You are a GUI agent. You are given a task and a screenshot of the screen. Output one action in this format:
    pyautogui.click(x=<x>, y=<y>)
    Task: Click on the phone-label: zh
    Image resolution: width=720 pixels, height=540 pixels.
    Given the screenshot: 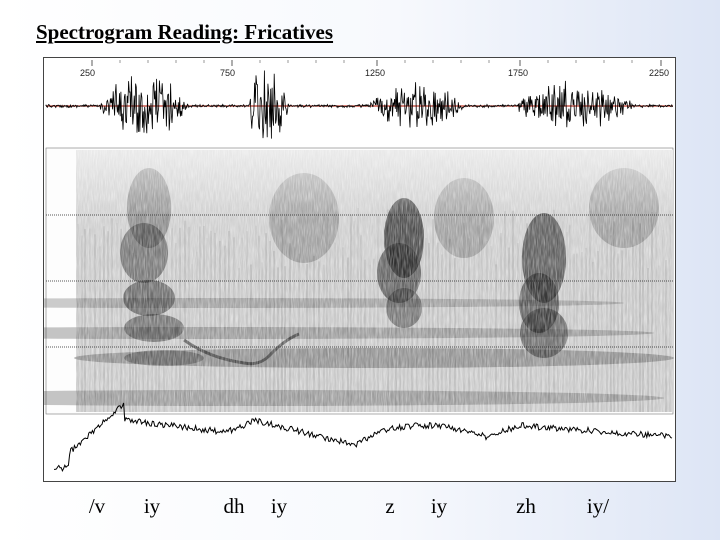 What is the action you would take?
    pyautogui.click(x=526, y=506)
    